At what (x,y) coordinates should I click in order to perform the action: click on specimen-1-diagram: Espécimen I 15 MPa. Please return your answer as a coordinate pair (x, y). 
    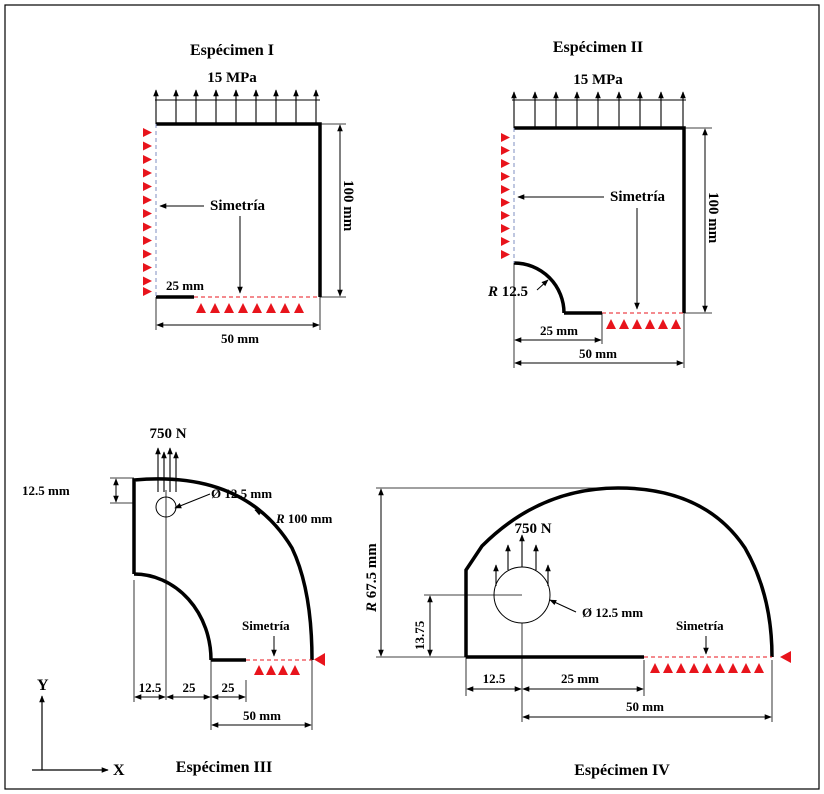
    Looking at the image, I should click on (249, 194).